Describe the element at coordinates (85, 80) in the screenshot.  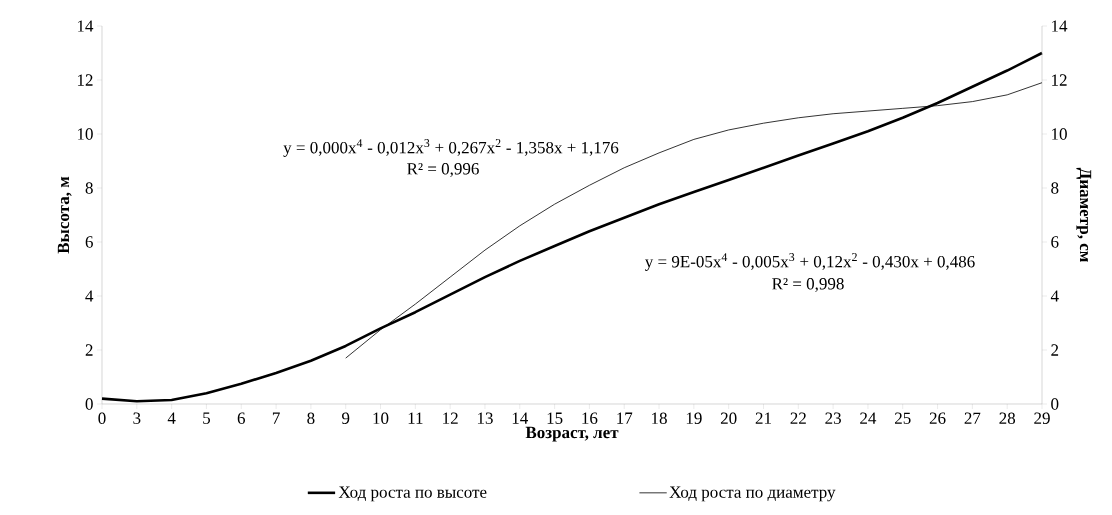
I see `y-tick-label: 12` at that location.